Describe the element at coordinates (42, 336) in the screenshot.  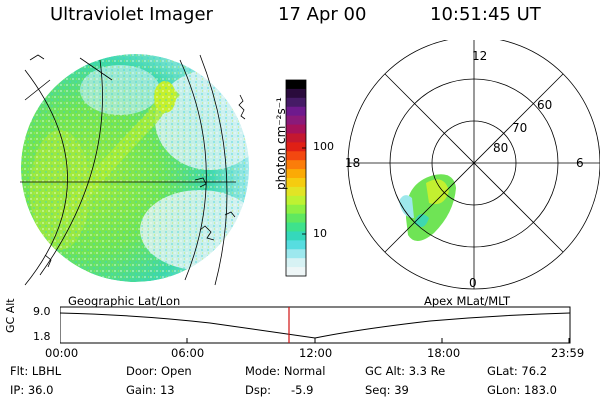
I see `gc-alt-tick-1-8: 1.8` at that location.